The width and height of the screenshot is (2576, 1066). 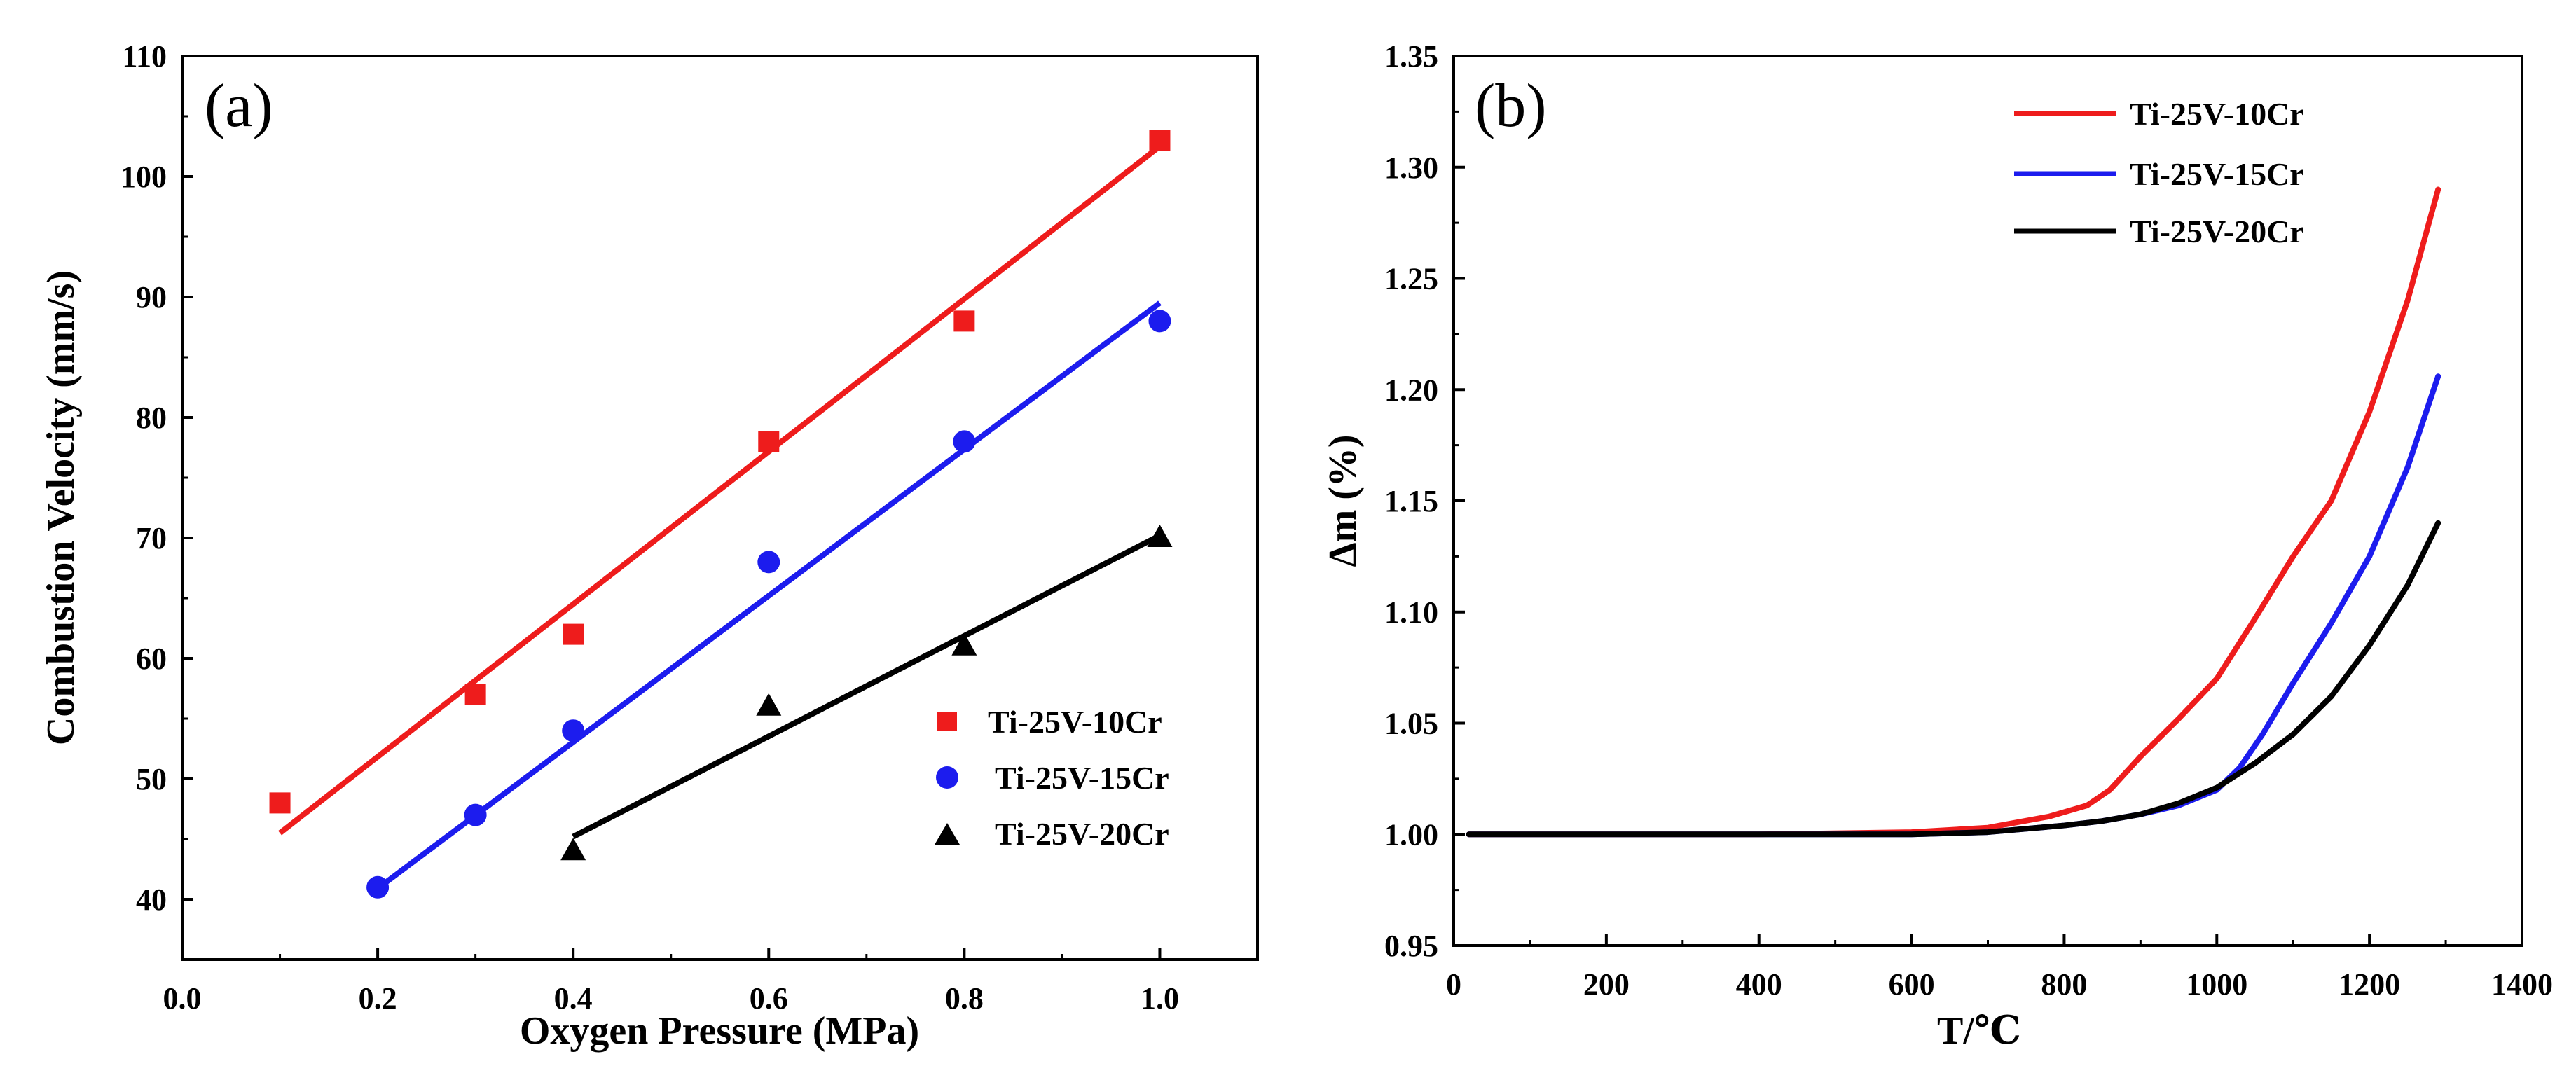 What do you see at coordinates (2217, 174) in the screenshot?
I see `chart-b-legend-label-1: Ti-25V-15Cr` at bounding box center [2217, 174].